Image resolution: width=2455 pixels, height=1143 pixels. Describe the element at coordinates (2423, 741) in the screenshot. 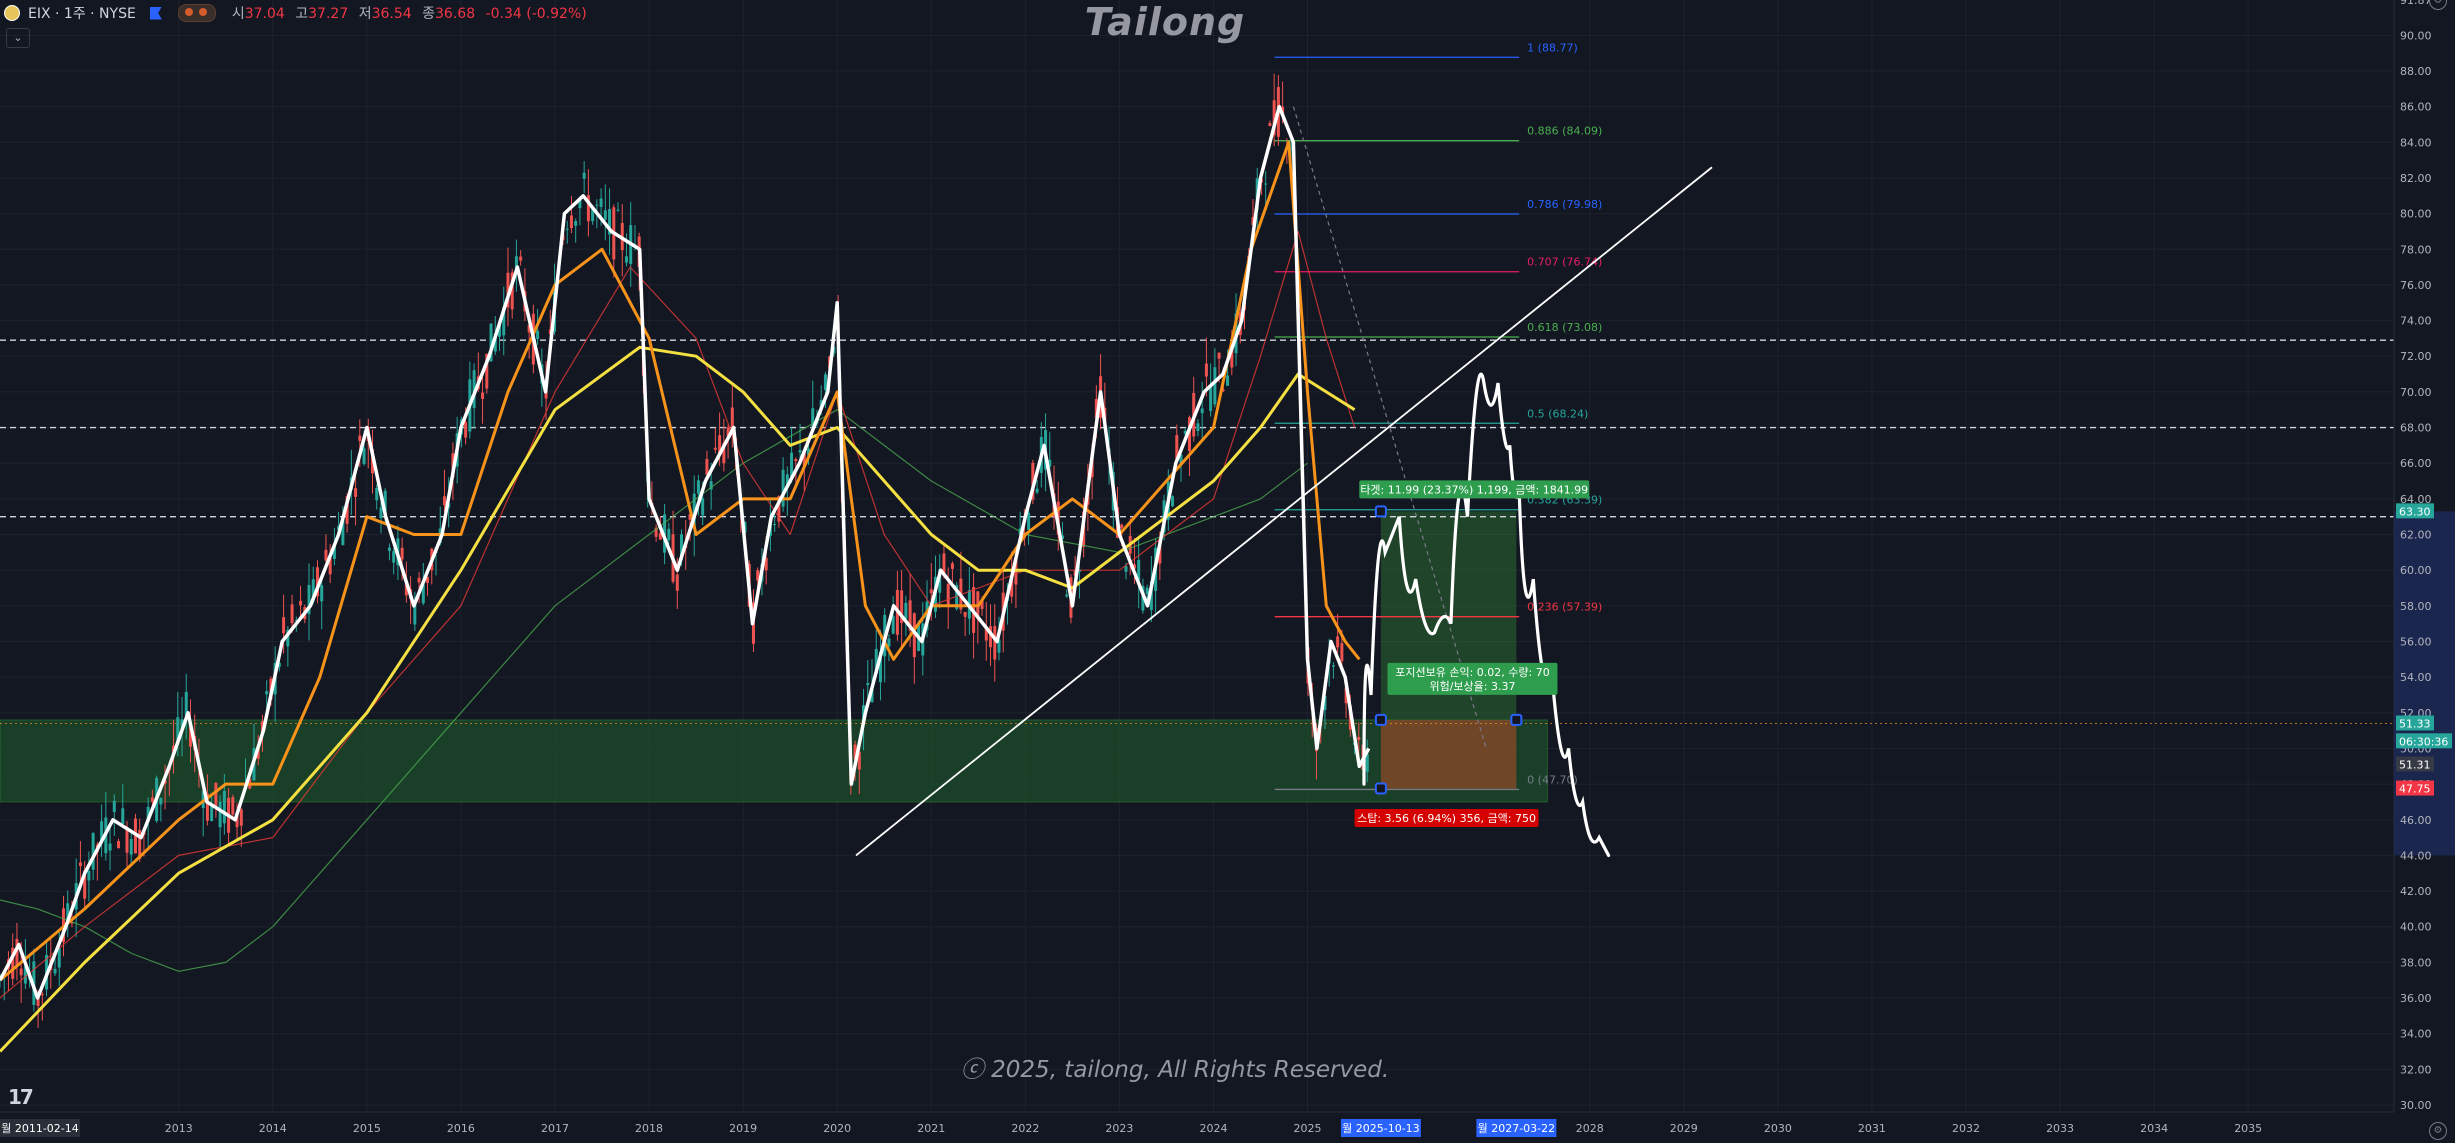

I see `price-tag-label: 06:30:36` at that location.